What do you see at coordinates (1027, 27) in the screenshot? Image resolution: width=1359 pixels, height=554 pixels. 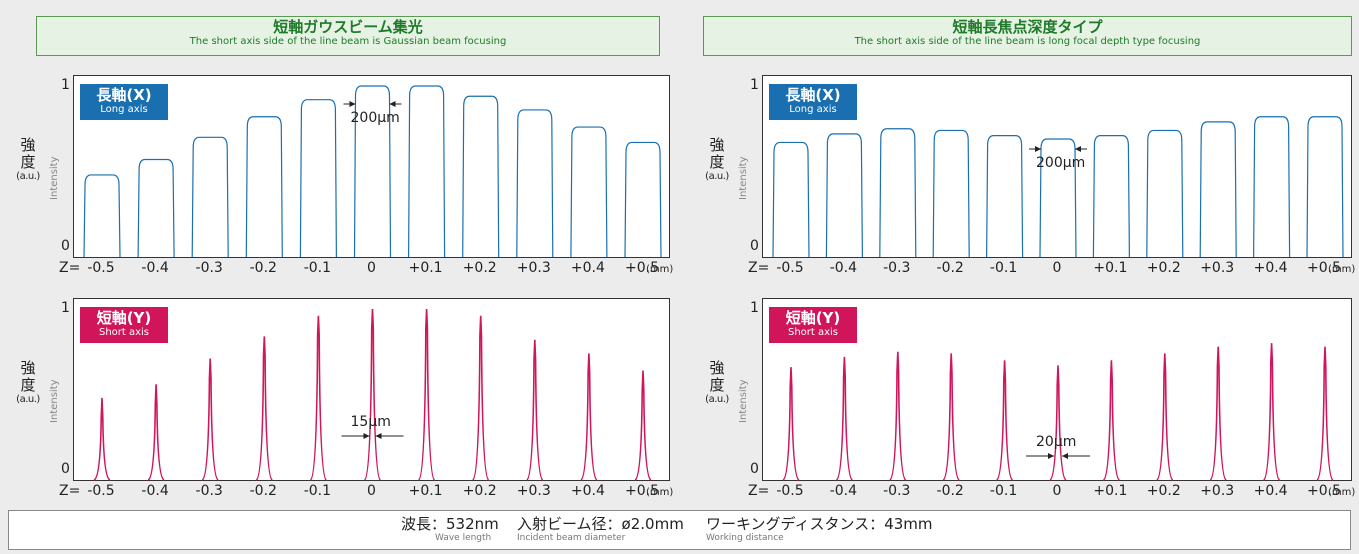 I see `right-panel-title: 短軸長焦点深度タイプ` at bounding box center [1027, 27].